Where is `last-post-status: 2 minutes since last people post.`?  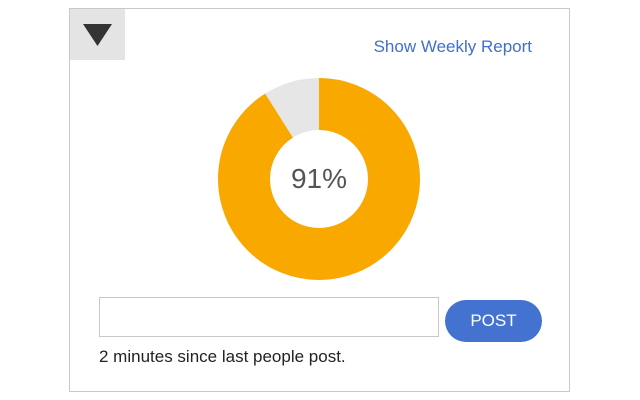 last-post-status: 2 minutes since last people post. is located at coordinates (222, 356).